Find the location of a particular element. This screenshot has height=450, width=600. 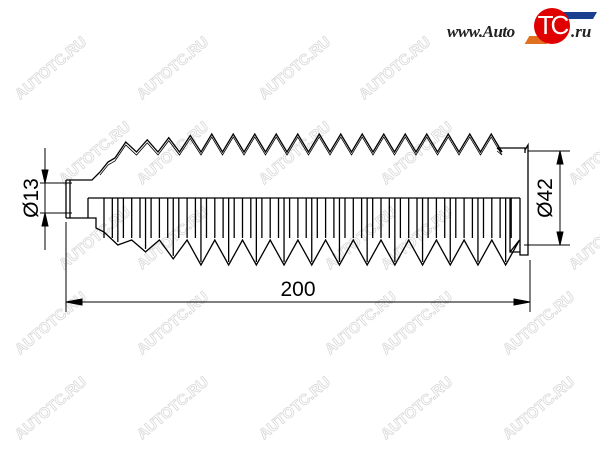

boot-top-corrugation is located at coordinates (301, 152).